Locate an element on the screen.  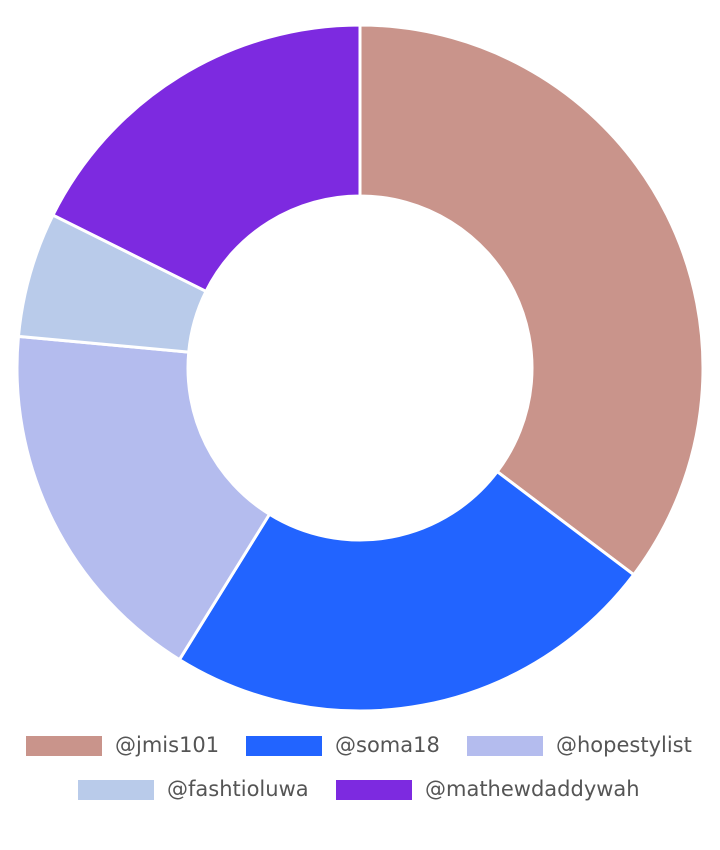
legend-label: @hopestylist is located at coordinates (624, 745).